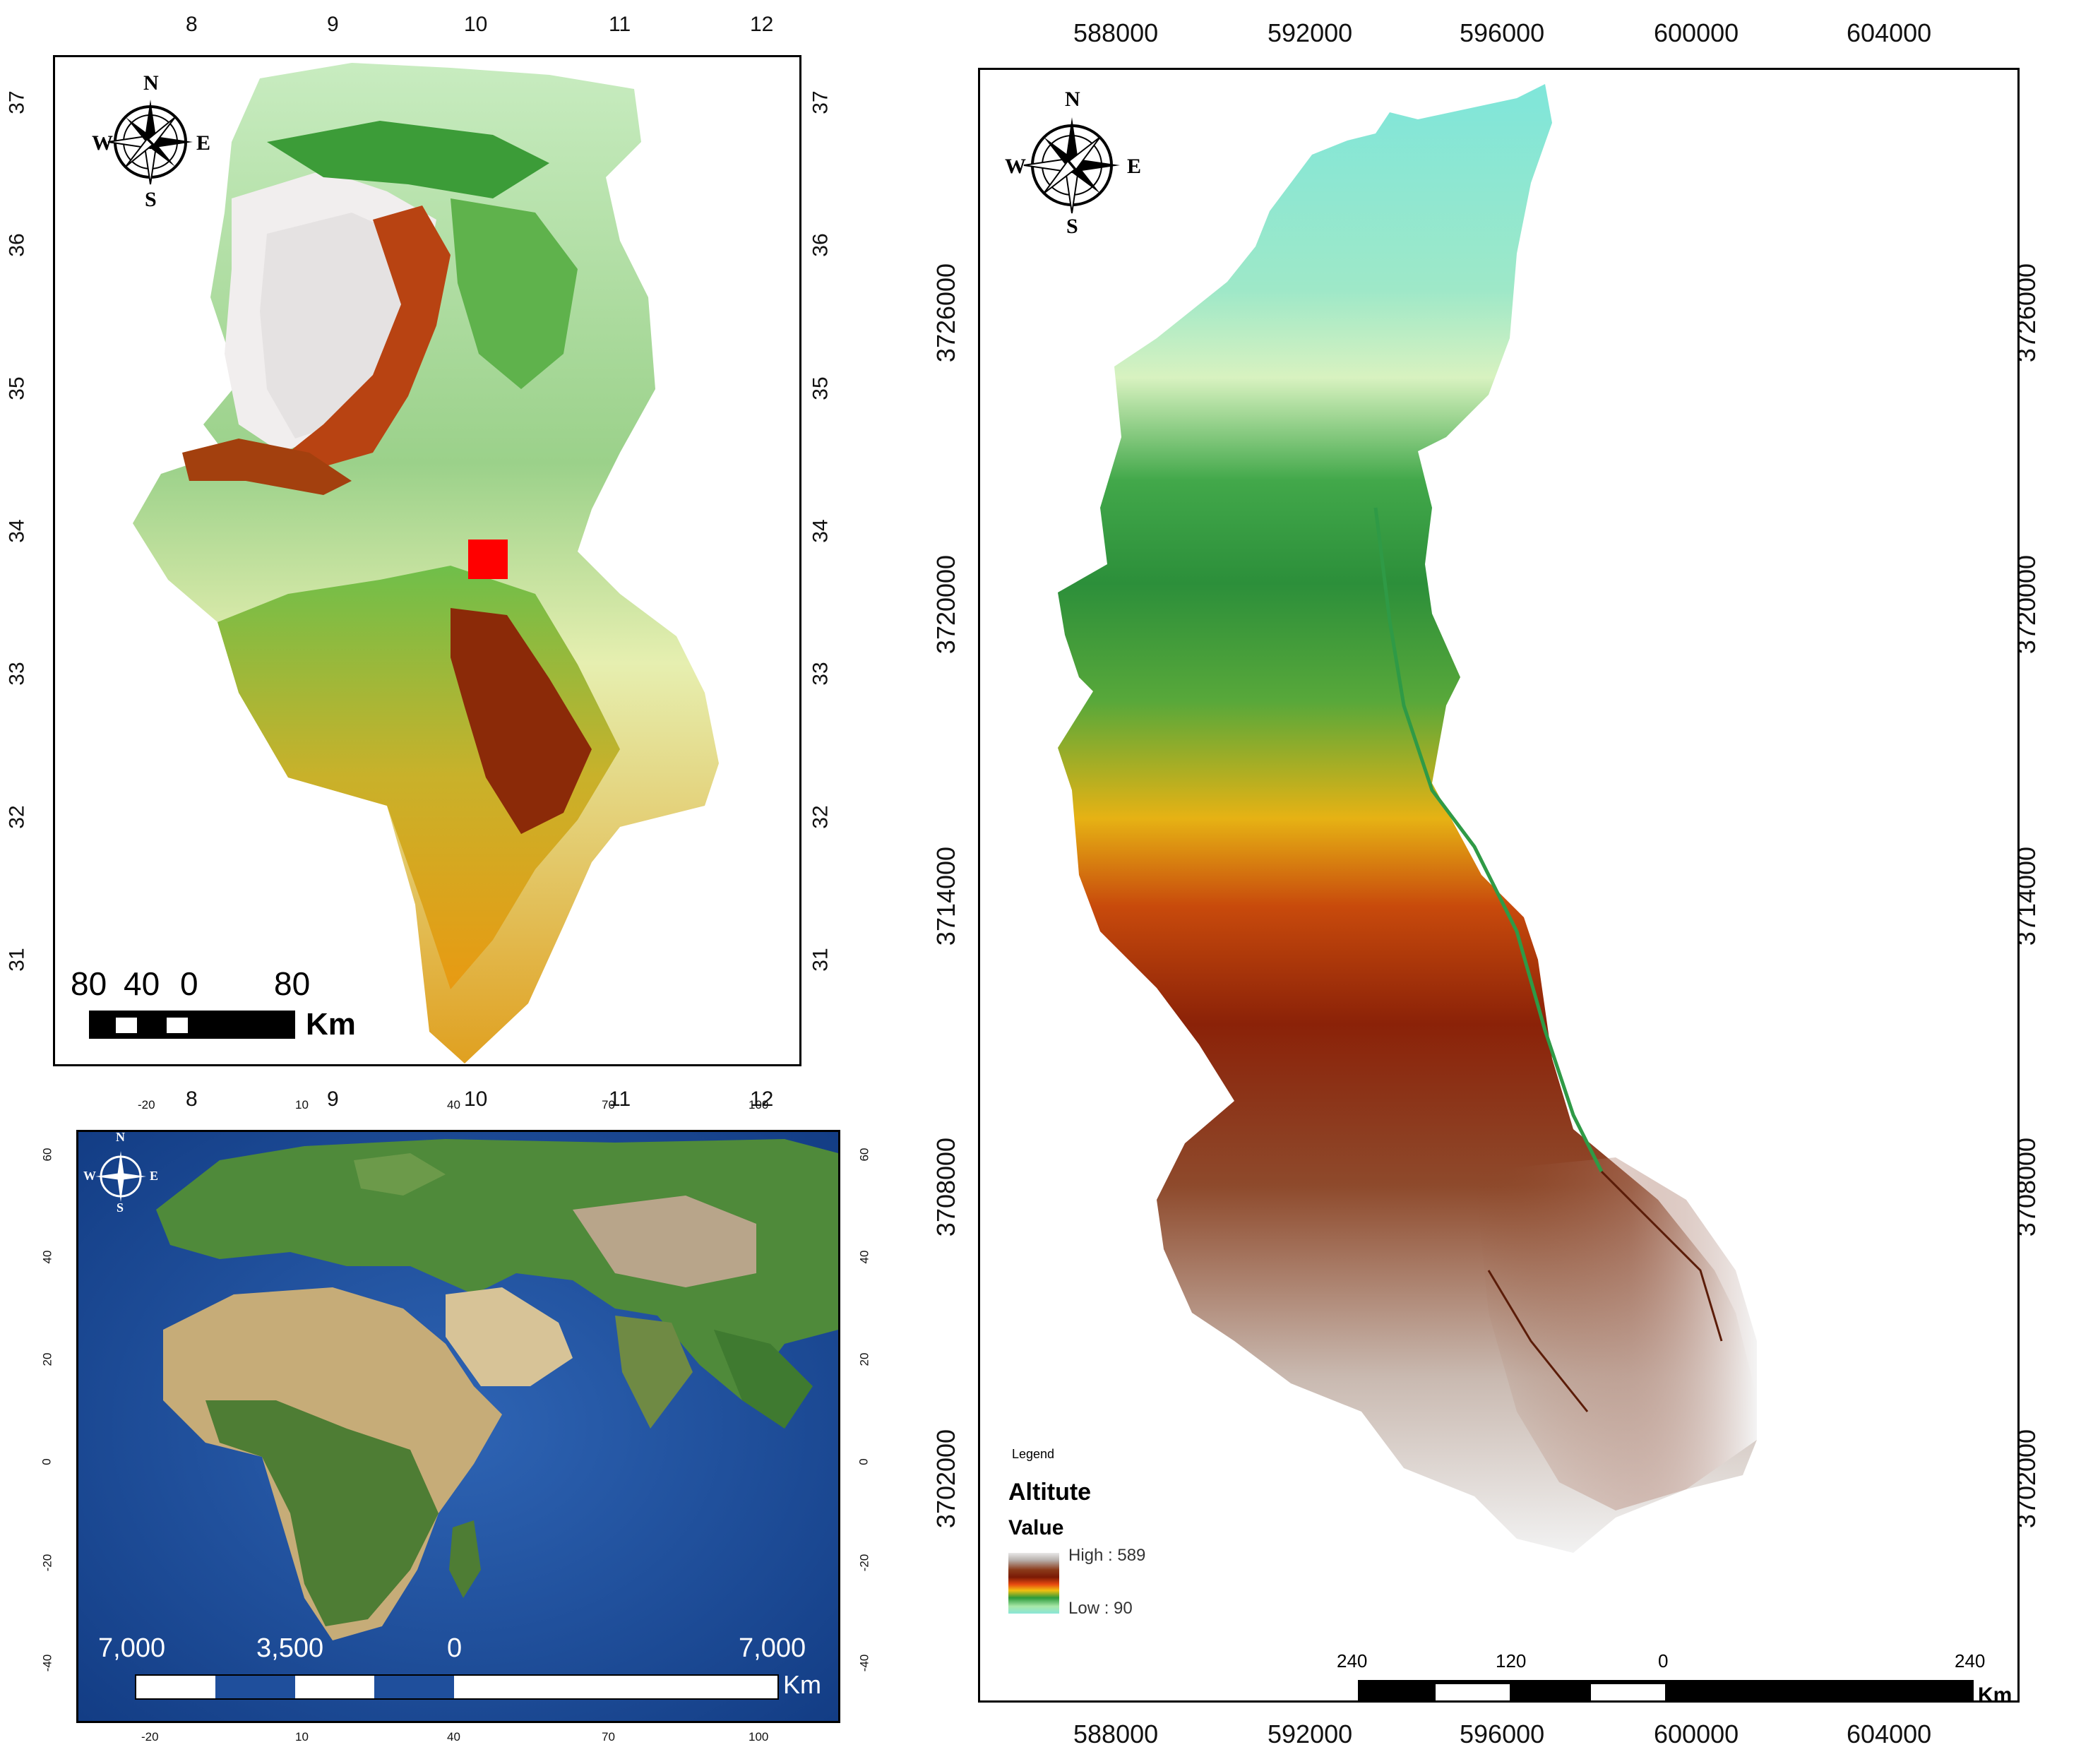  What do you see at coordinates (146, 1105) in the screenshot?
I see `world-top-tick: -20` at bounding box center [146, 1105].